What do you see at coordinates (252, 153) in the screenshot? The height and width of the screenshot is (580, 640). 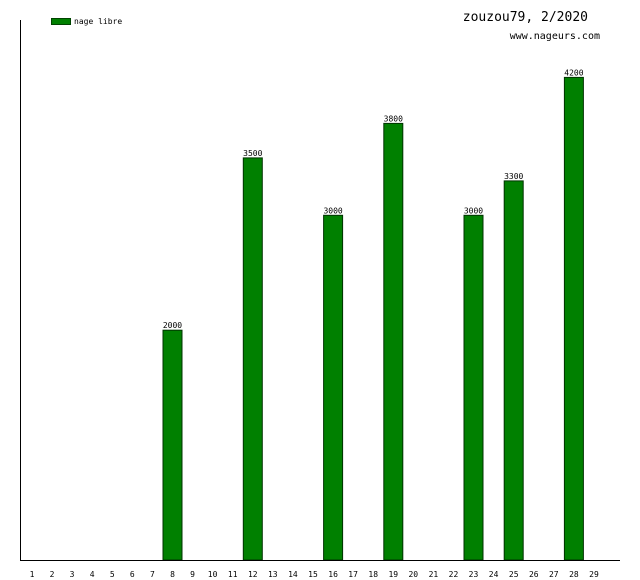 I see `bar-value-label: 3500` at bounding box center [252, 153].